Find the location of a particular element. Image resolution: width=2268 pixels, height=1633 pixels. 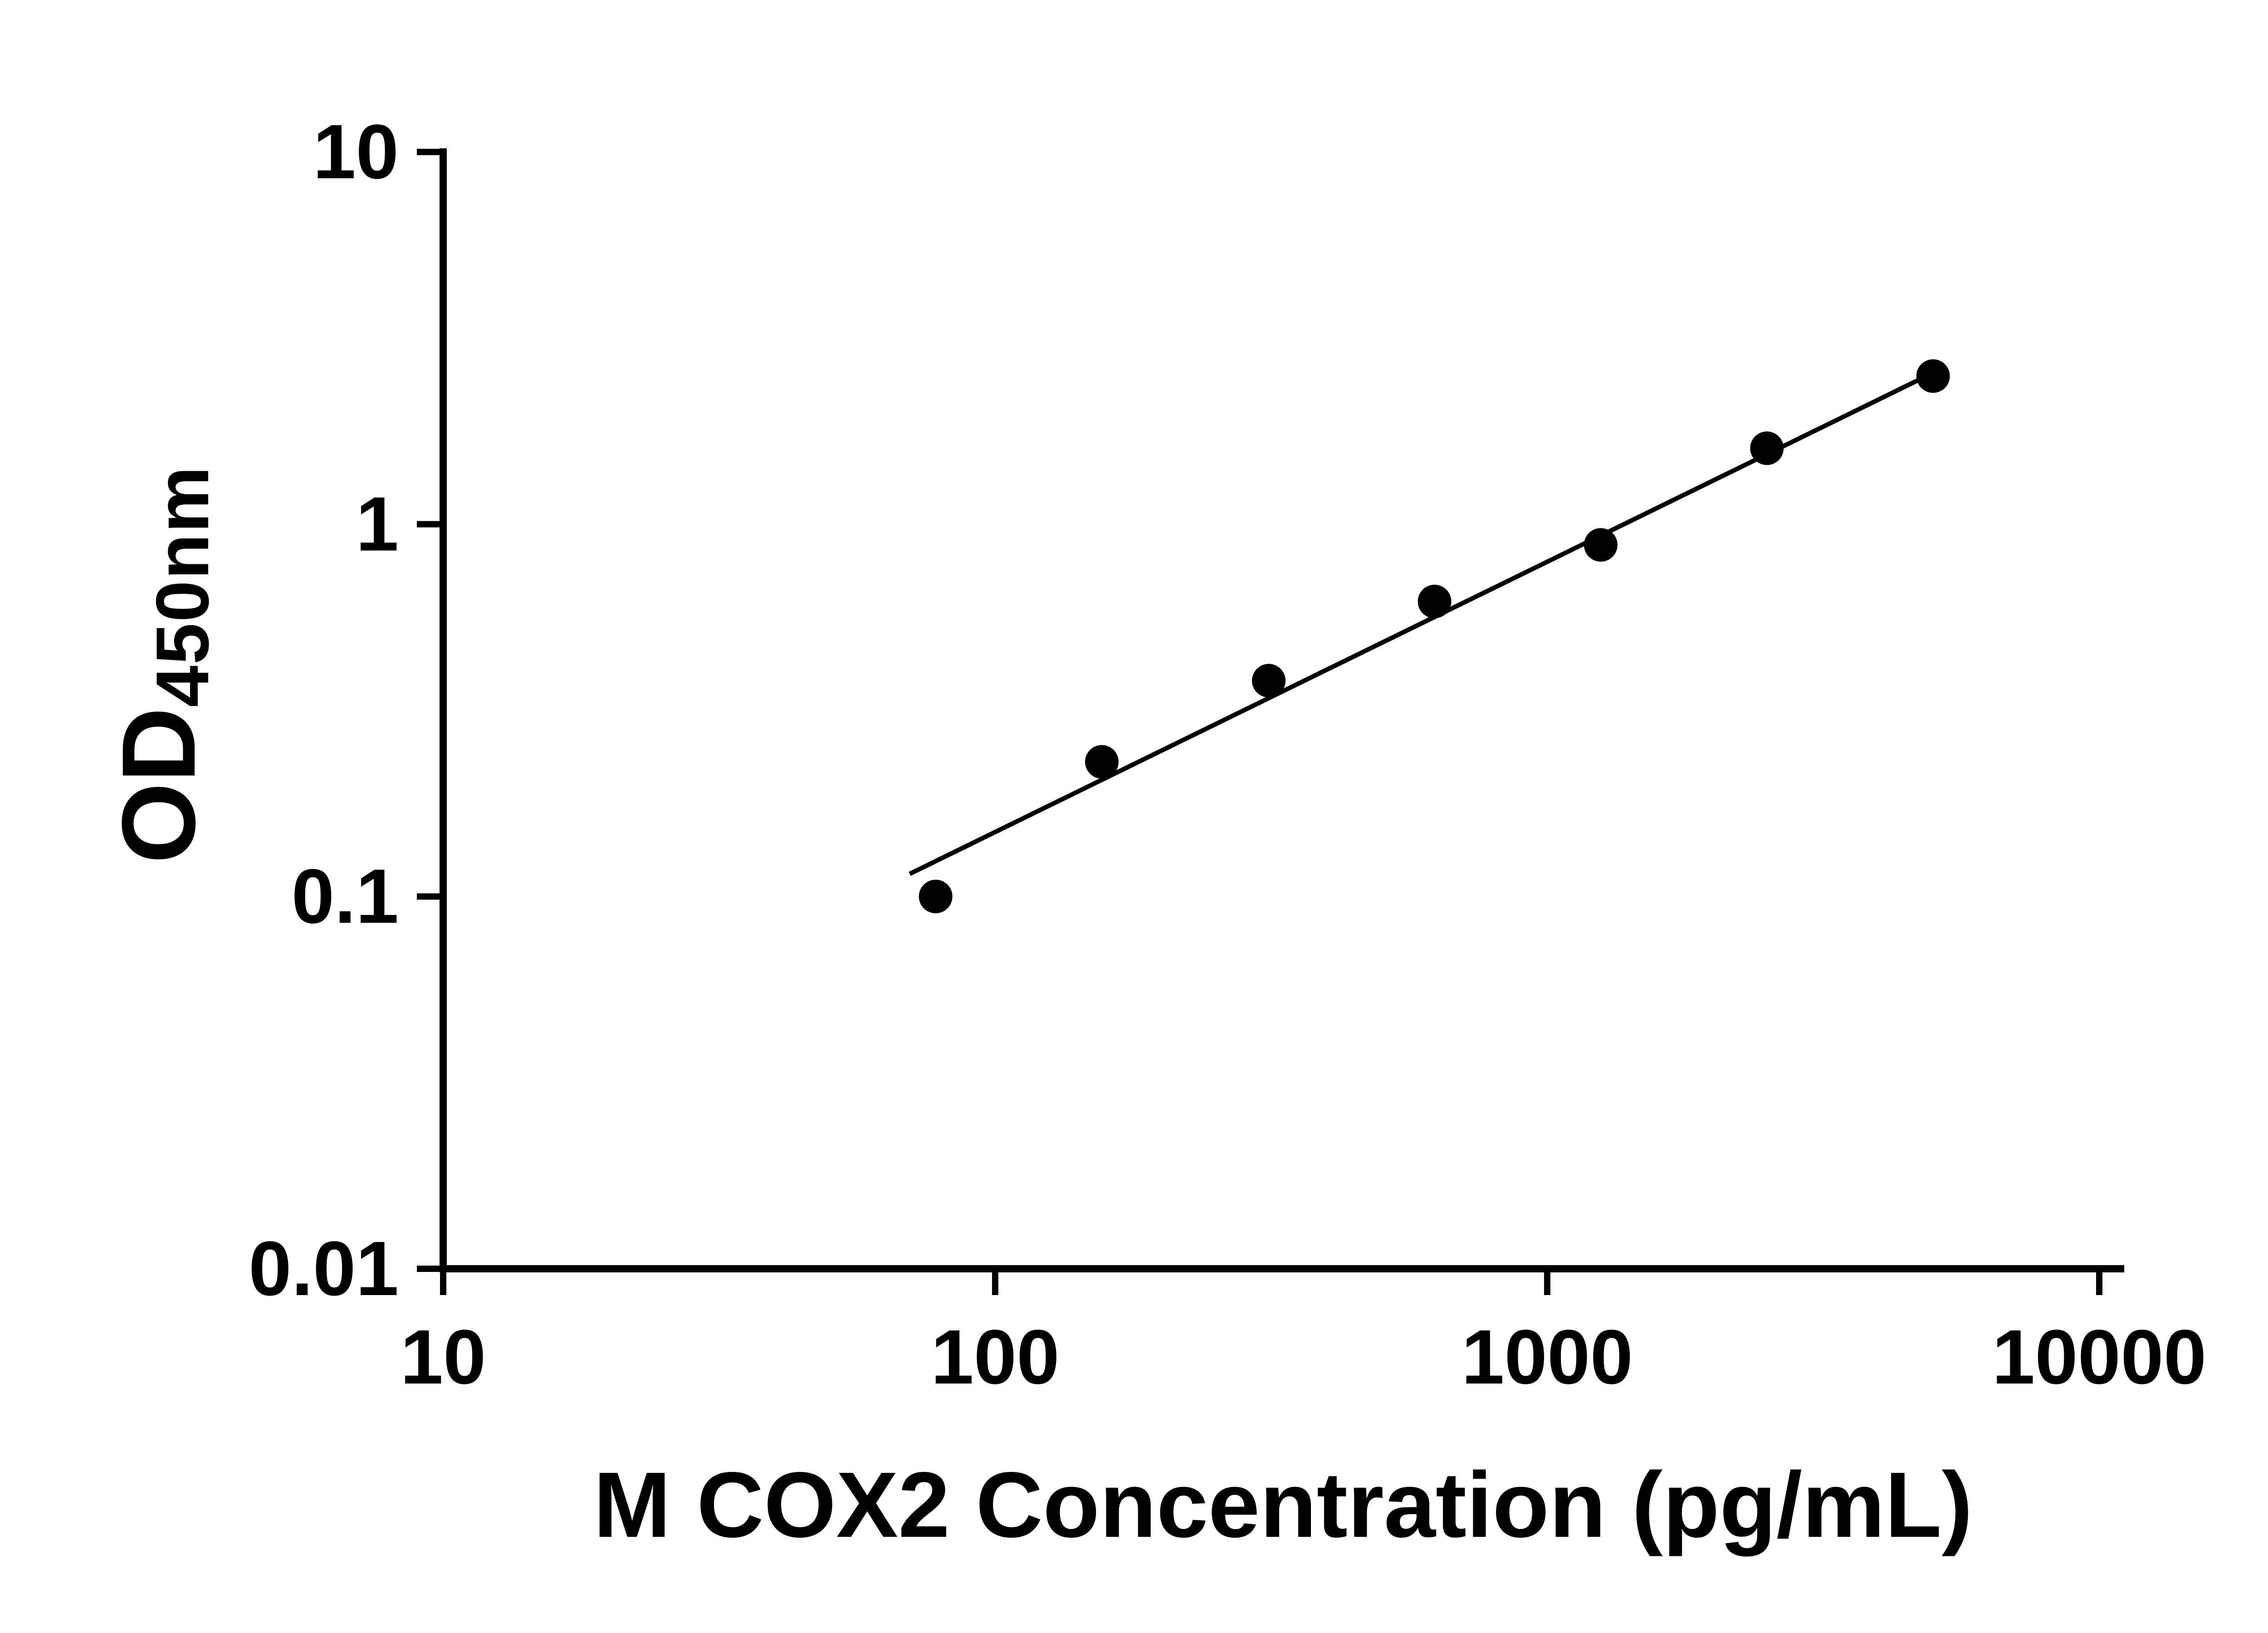

y-axis-title: OD450nm is located at coordinates (162, 664).